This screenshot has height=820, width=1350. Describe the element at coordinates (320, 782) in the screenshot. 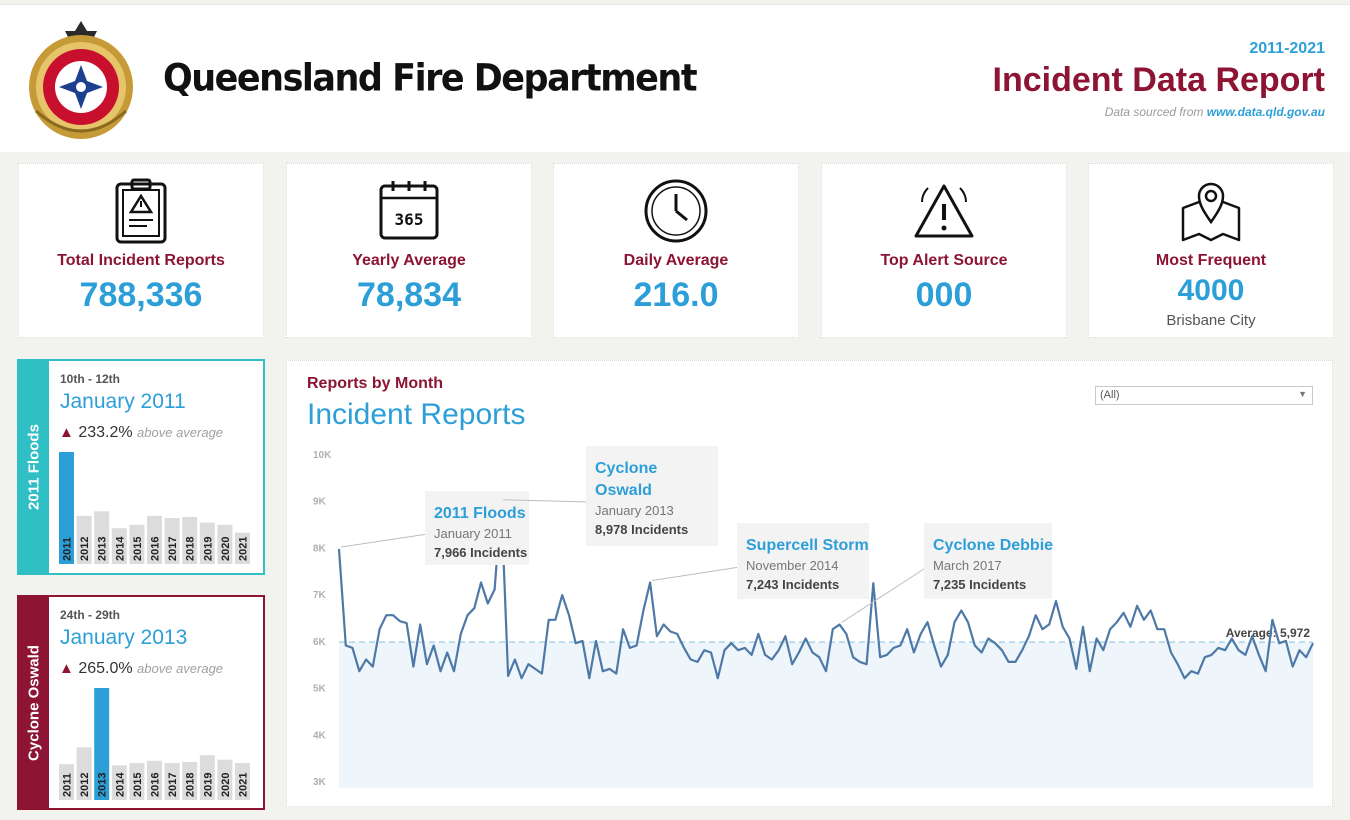

I see `y-tick-label: 3K` at that location.